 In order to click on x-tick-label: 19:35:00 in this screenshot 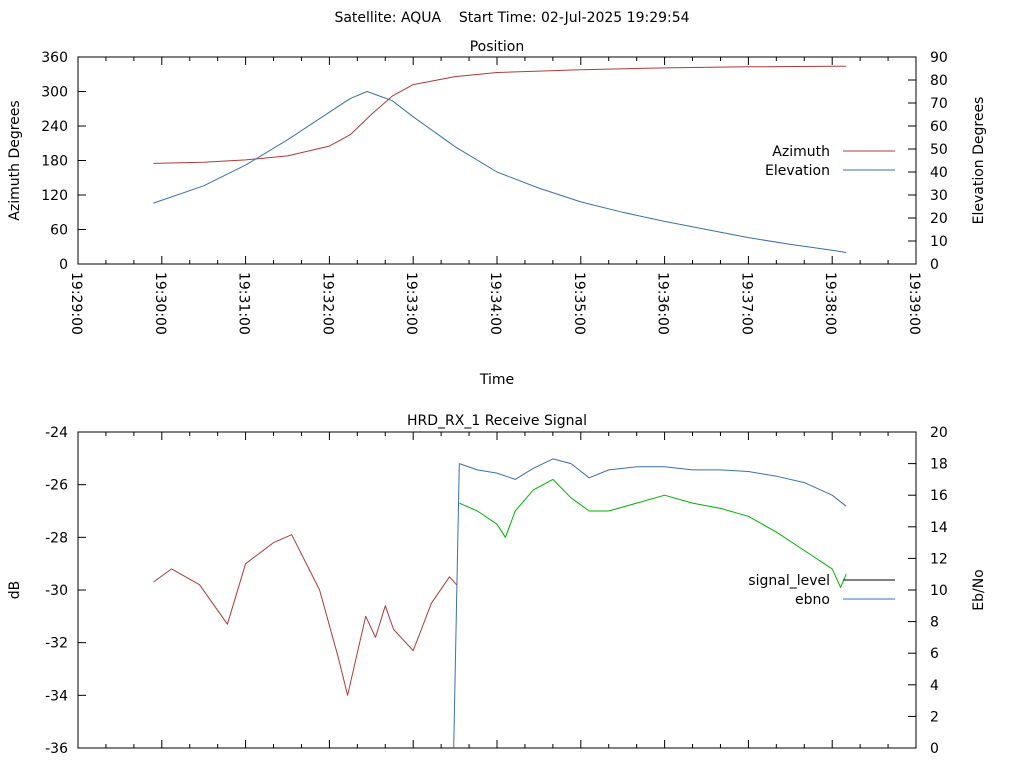, I will do `click(579, 303)`.